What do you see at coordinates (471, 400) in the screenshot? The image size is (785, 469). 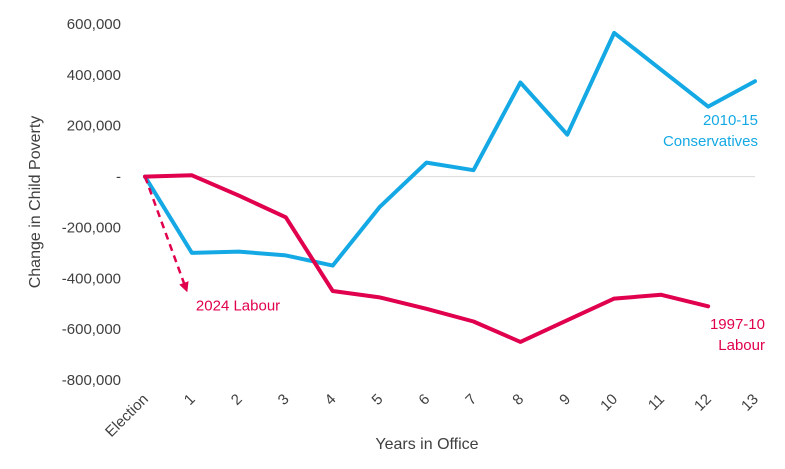 I see `x-tick-label: 7` at bounding box center [471, 400].